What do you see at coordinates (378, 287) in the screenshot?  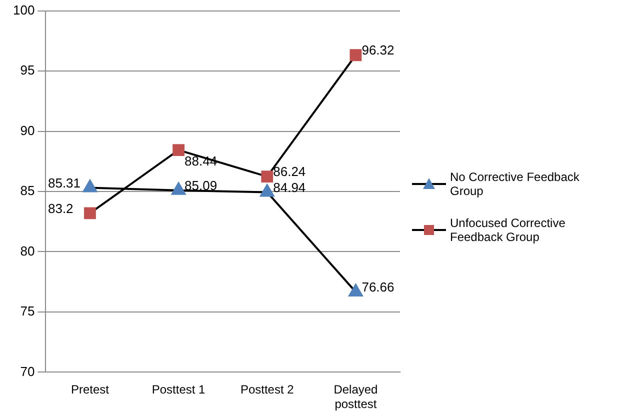 I see `data-label: 76.66` at bounding box center [378, 287].